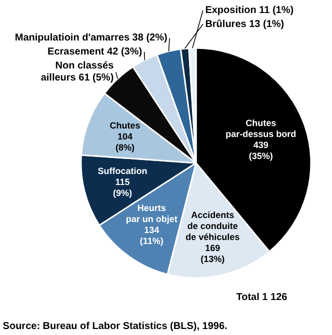  Describe the element at coordinates (261, 129) in the screenshot. I see `slice-label: Chutes par-dessus bord` at that location.